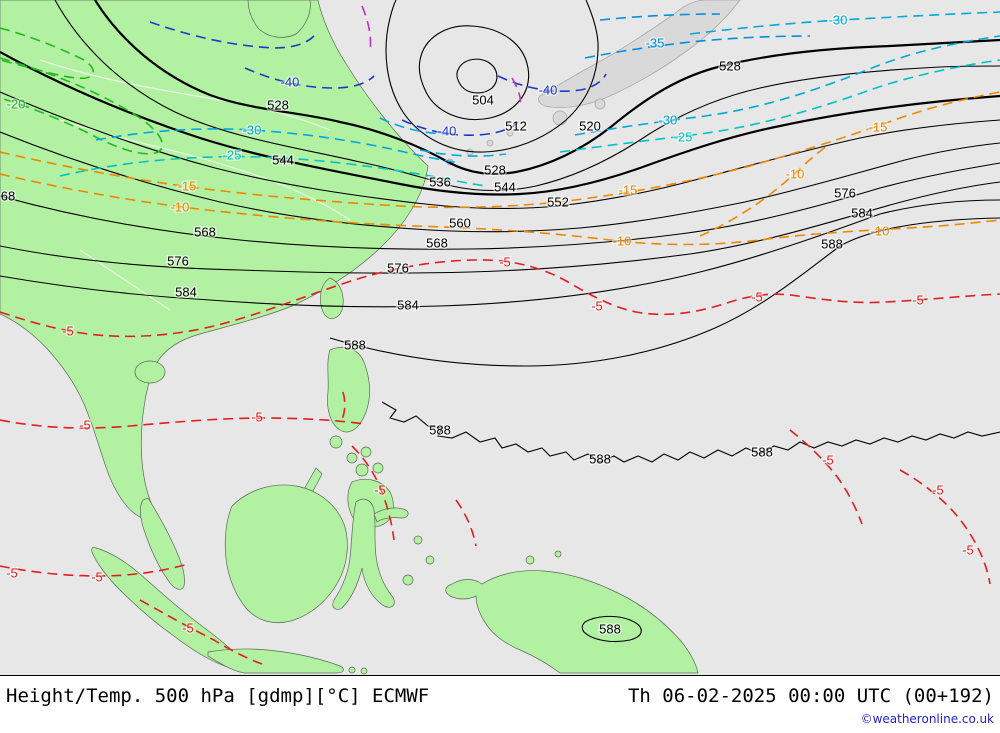  I want to click on height-contour-label: 552, so click(558, 201).